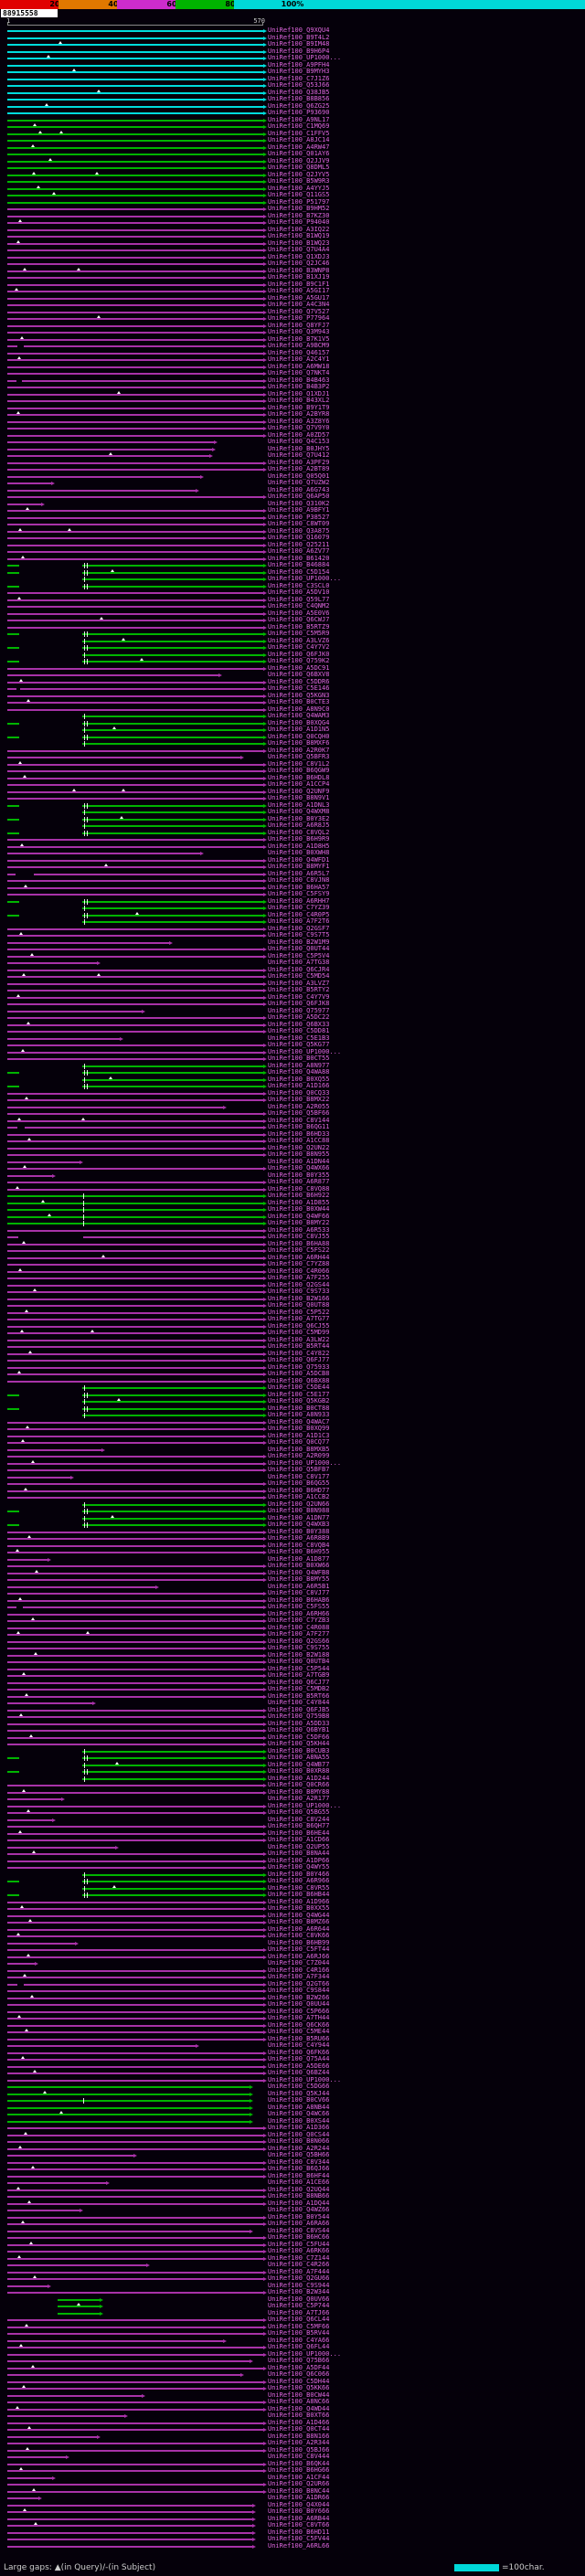 Image resolution: width=585 pixels, height=2576 pixels. Describe the element at coordinates (299, 1030) in the screenshot. I see `hit-label: UniRef100_C5DD81` at that location.